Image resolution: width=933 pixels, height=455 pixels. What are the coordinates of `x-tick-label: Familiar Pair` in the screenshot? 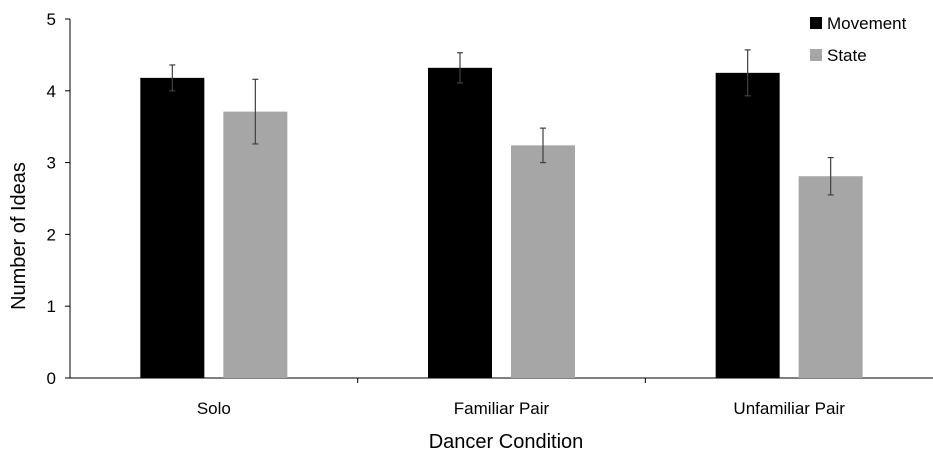 It's located at (502, 408).